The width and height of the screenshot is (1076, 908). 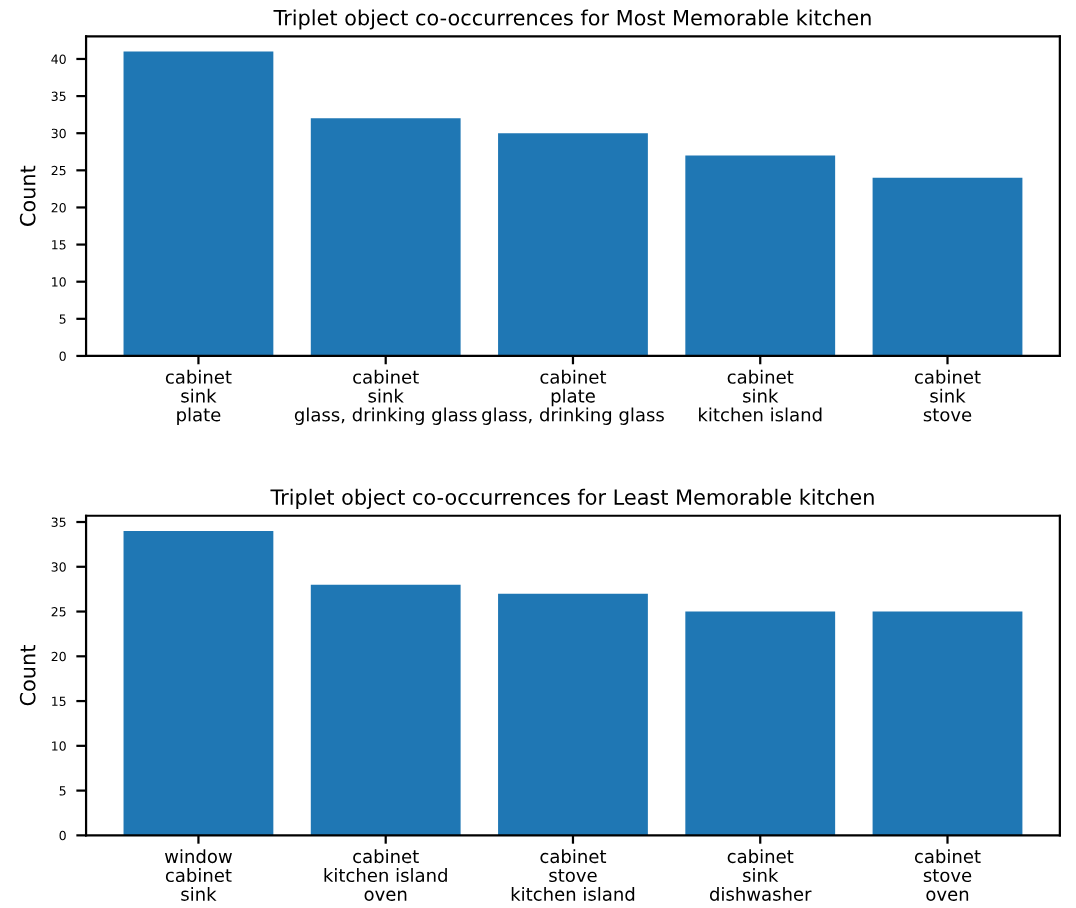 What do you see at coordinates (573, 397) in the screenshot?
I see `x-tick-label: cabinet plate glass, drinking glass` at bounding box center [573, 397].